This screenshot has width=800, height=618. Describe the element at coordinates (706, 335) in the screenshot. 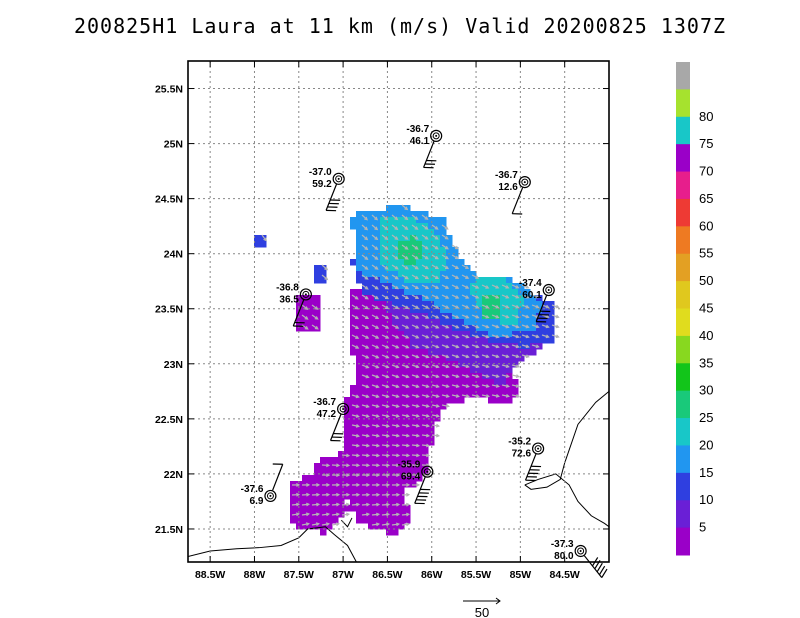

I see `colorbar-label: 40` at that location.